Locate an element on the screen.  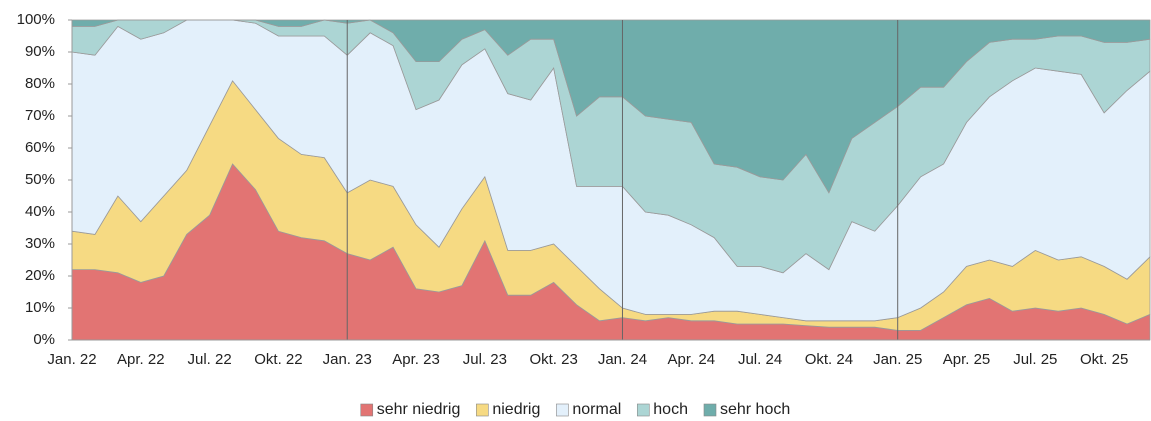
x-tick-label: Jul. 24 is located at coordinates (760, 359).